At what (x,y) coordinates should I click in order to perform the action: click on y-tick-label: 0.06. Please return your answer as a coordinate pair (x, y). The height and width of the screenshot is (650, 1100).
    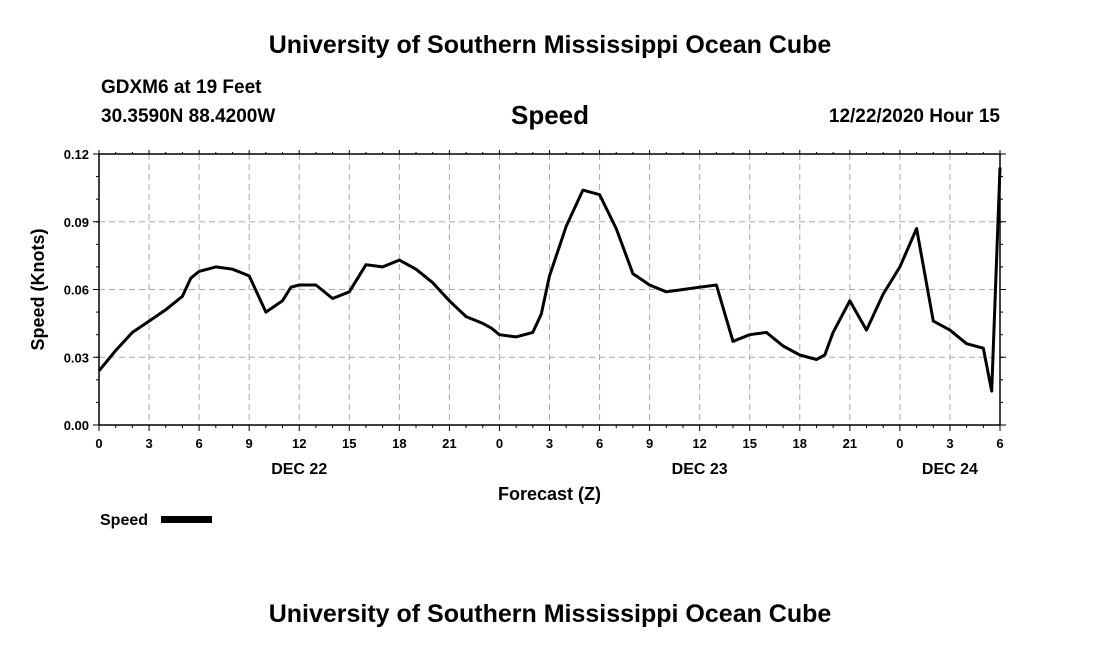
    Looking at the image, I should click on (76, 290).